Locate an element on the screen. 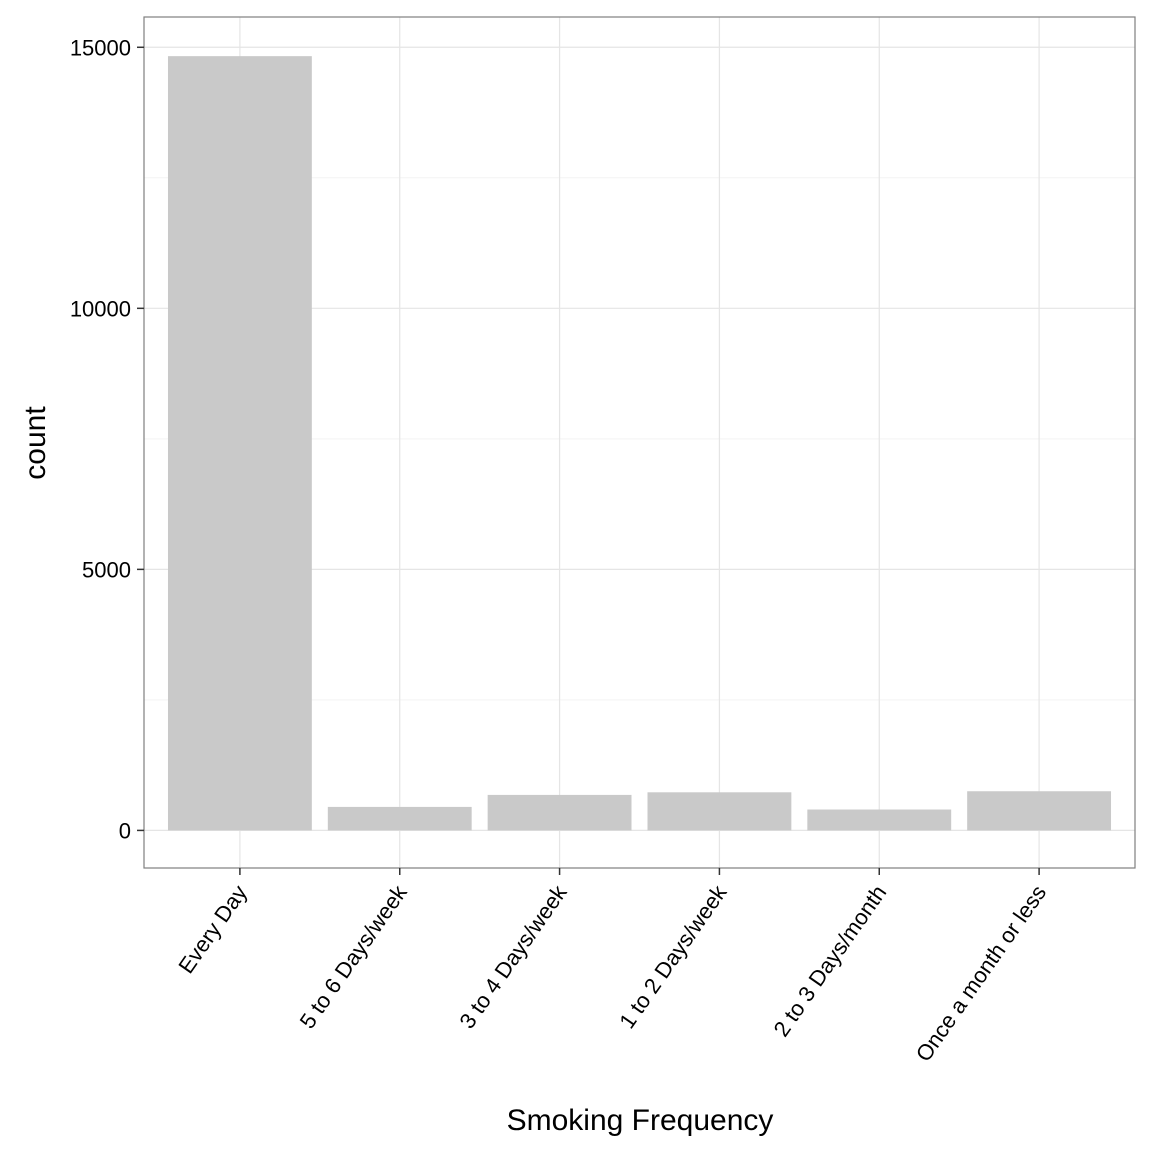  x-tick-label: 1 to 2 Days/week is located at coordinates (673, 956).